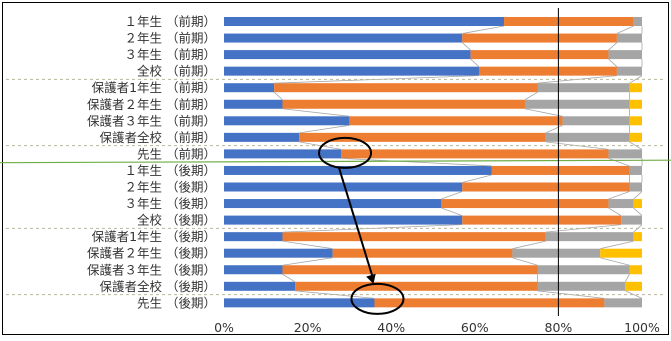  What do you see at coordinates (176, 220) in the screenshot?
I see `category-label: 全校 （後期）` at bounding box center [176, 220].